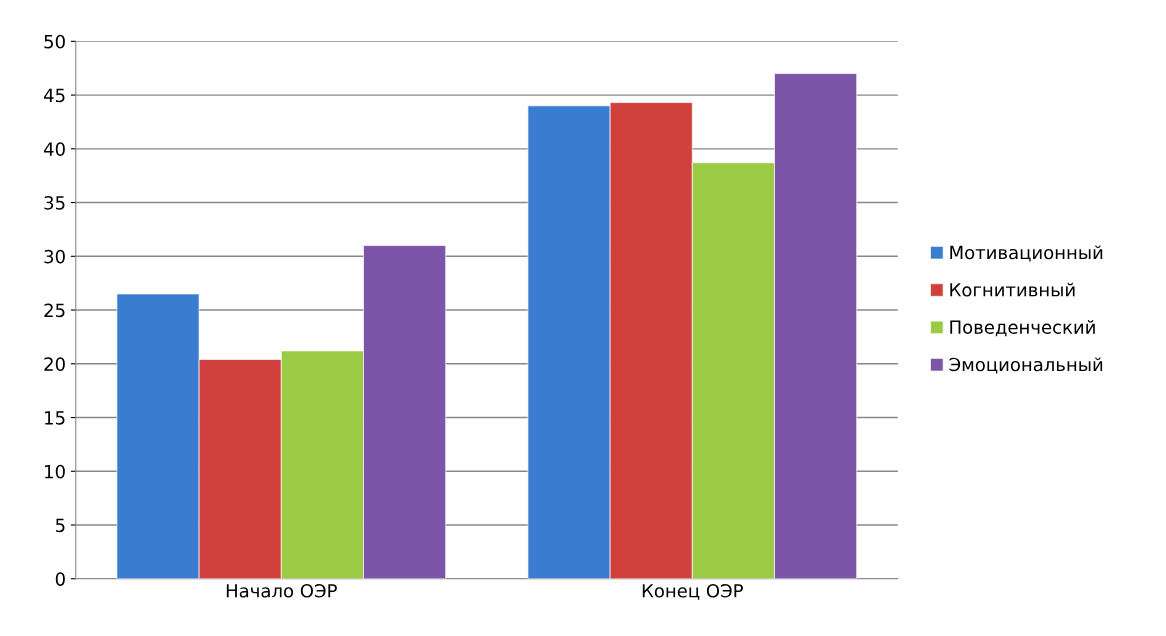 This screenshot has width=1166, height=636. I want to click on y-tick-label: 5, so click(60, 525).